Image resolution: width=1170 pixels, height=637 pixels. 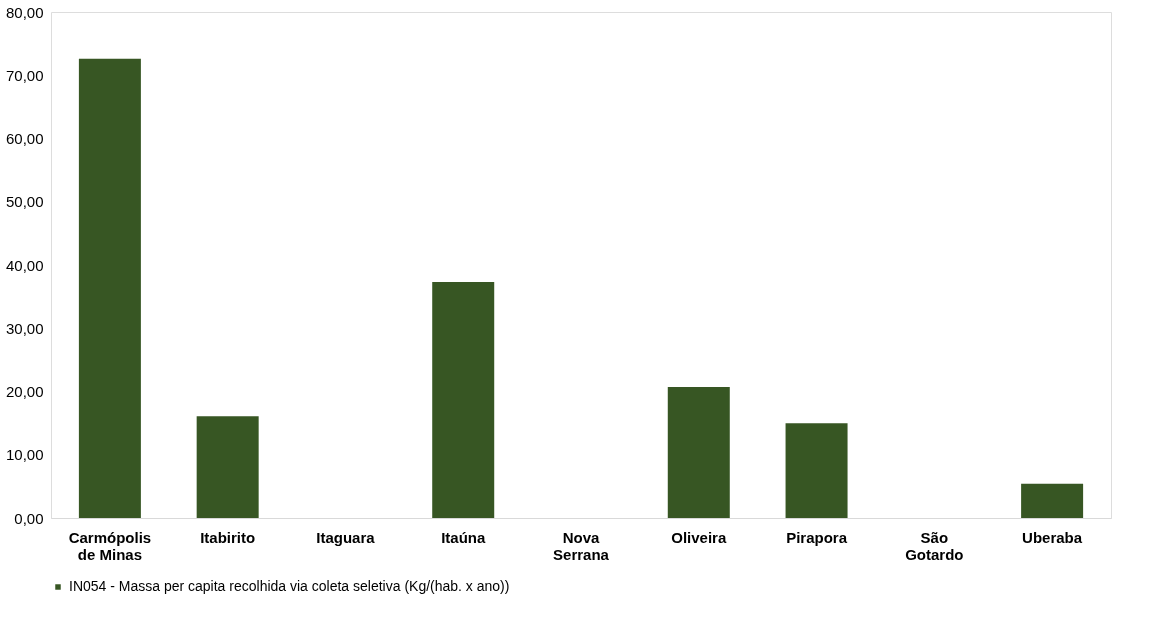 What do you see at coordinates (24, 75) in the screenshot?
I see `y-tick-label: 70,00` at bounding box center [24, 75].